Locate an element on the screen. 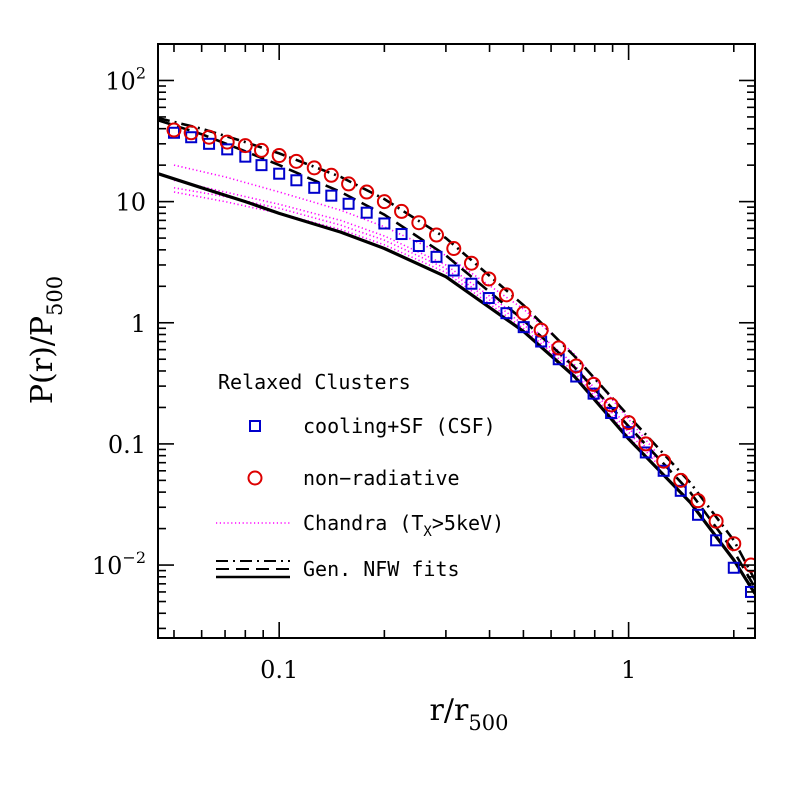 The width and height of the screenshot is (797, 797). legend-label-chandra: Chandra (TX>5keV) is located at coordinates (403, 525).